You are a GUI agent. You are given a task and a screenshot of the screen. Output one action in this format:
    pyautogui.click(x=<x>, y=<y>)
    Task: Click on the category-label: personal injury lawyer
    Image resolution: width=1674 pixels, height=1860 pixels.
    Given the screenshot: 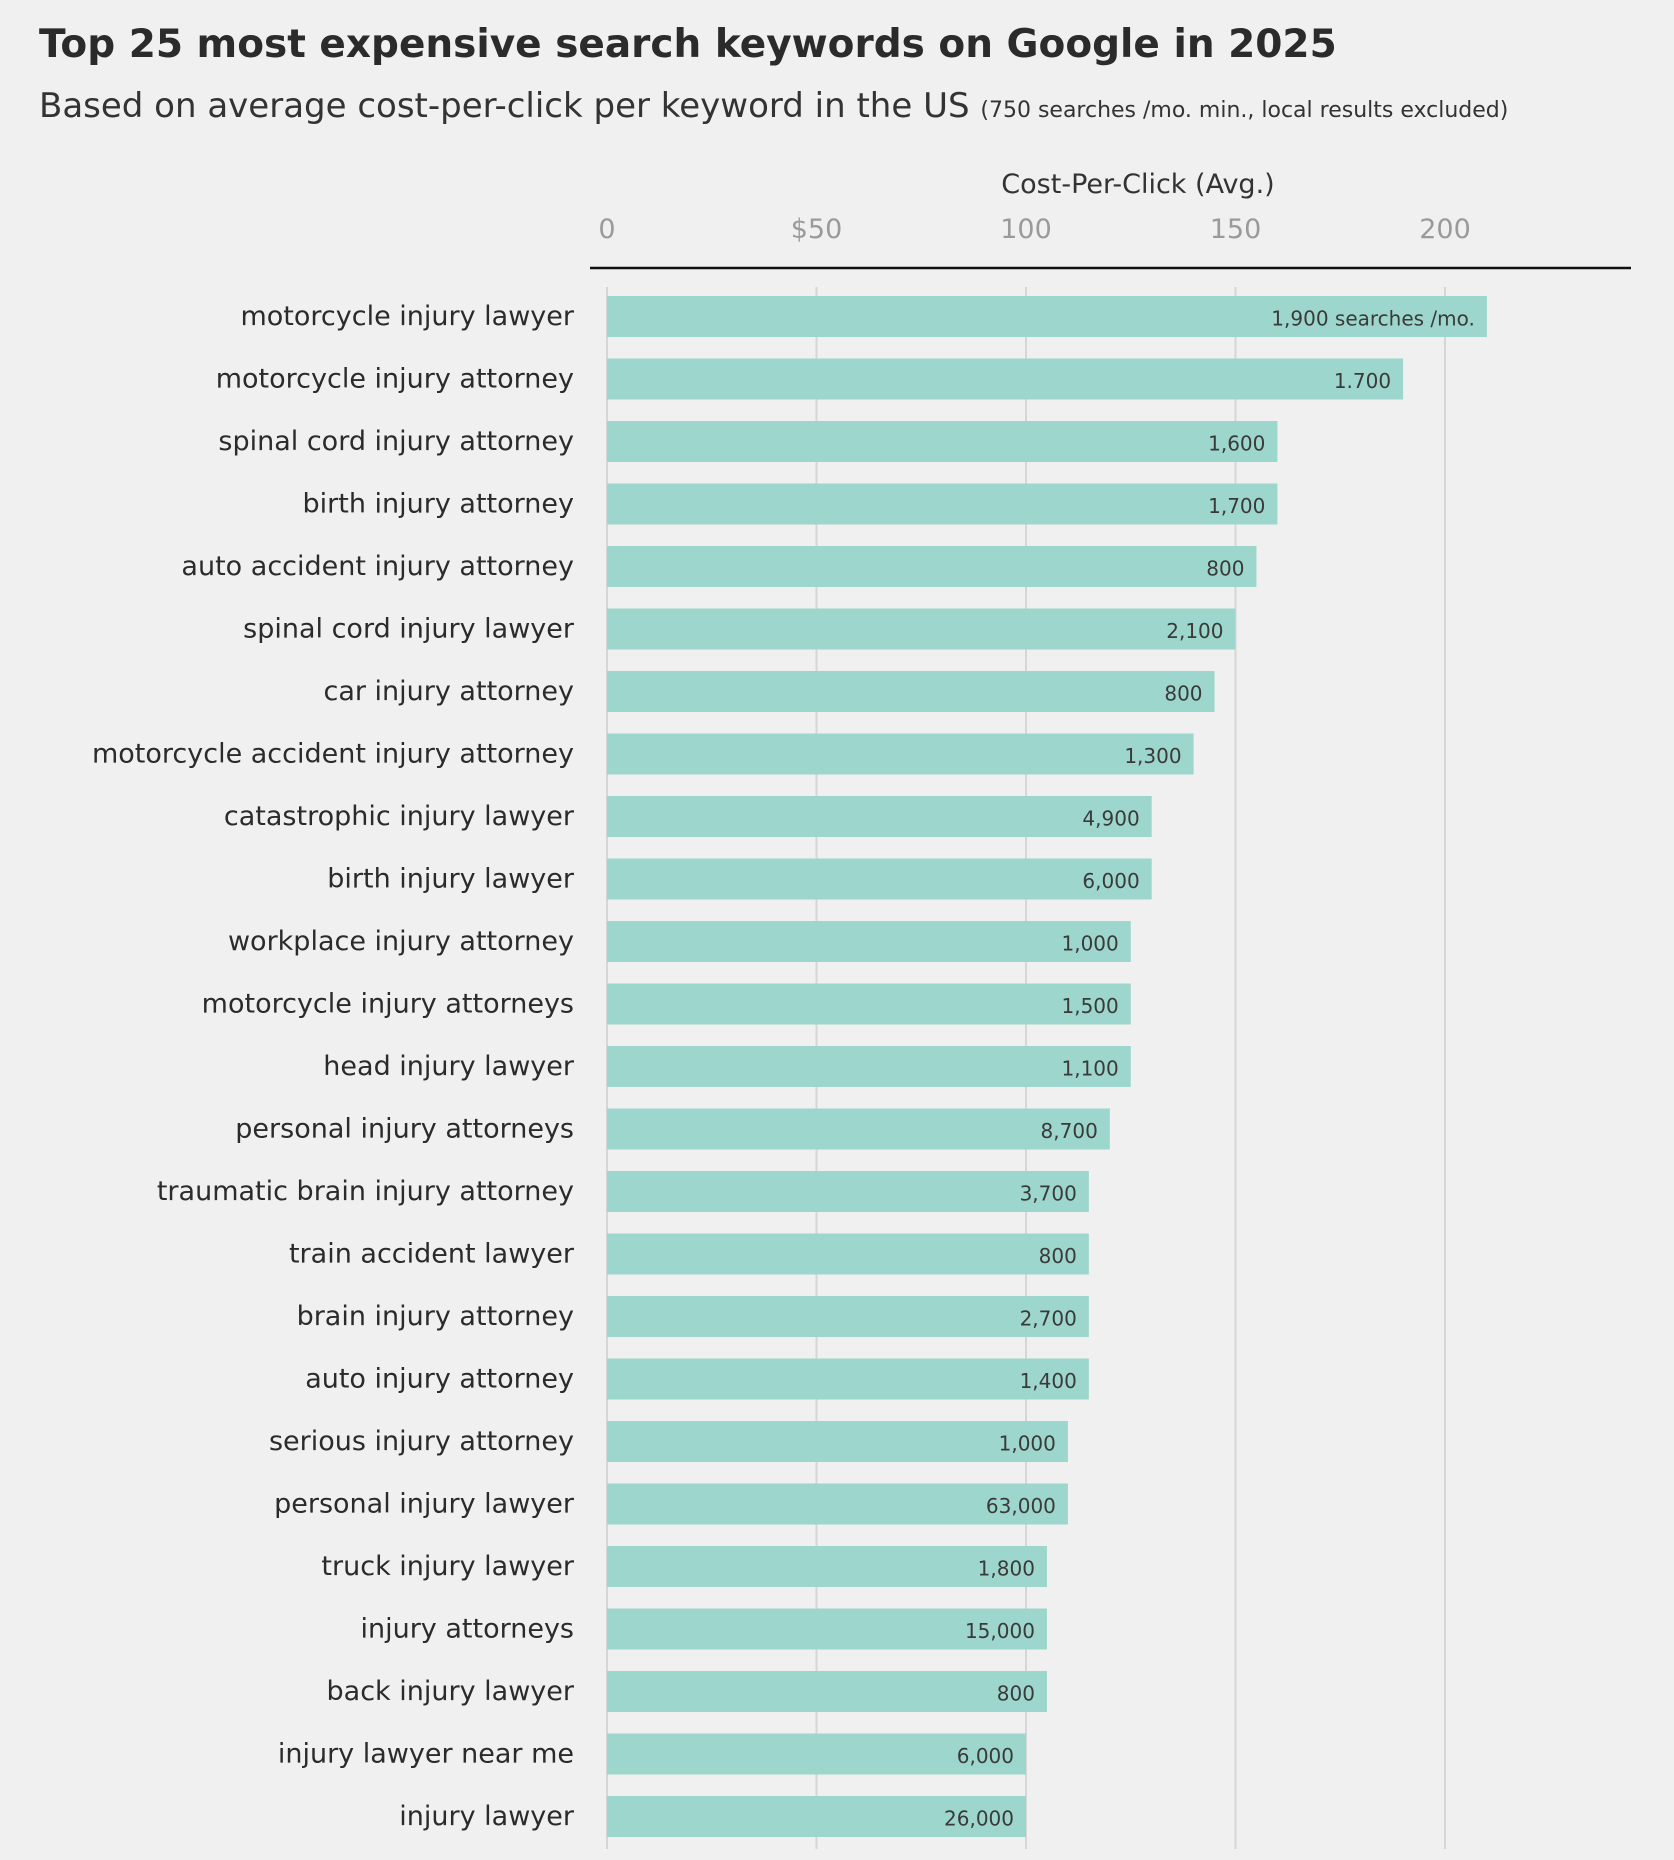 What is the action you would take?
    pyautogui.click(x=424, y=1504)
    